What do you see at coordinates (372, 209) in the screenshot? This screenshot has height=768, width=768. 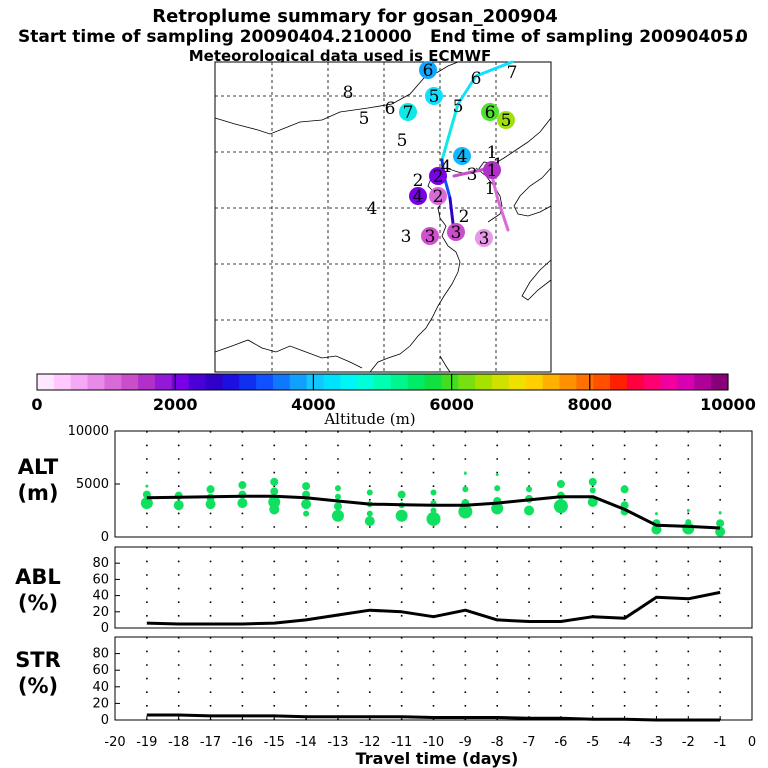 I see `trajectory-marker-label: 4` at bounding box center [372, 209].